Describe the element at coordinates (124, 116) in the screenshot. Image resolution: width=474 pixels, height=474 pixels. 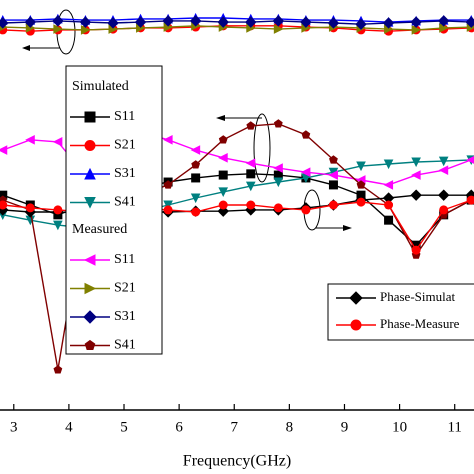
I see `legend-label: S11` at that location.